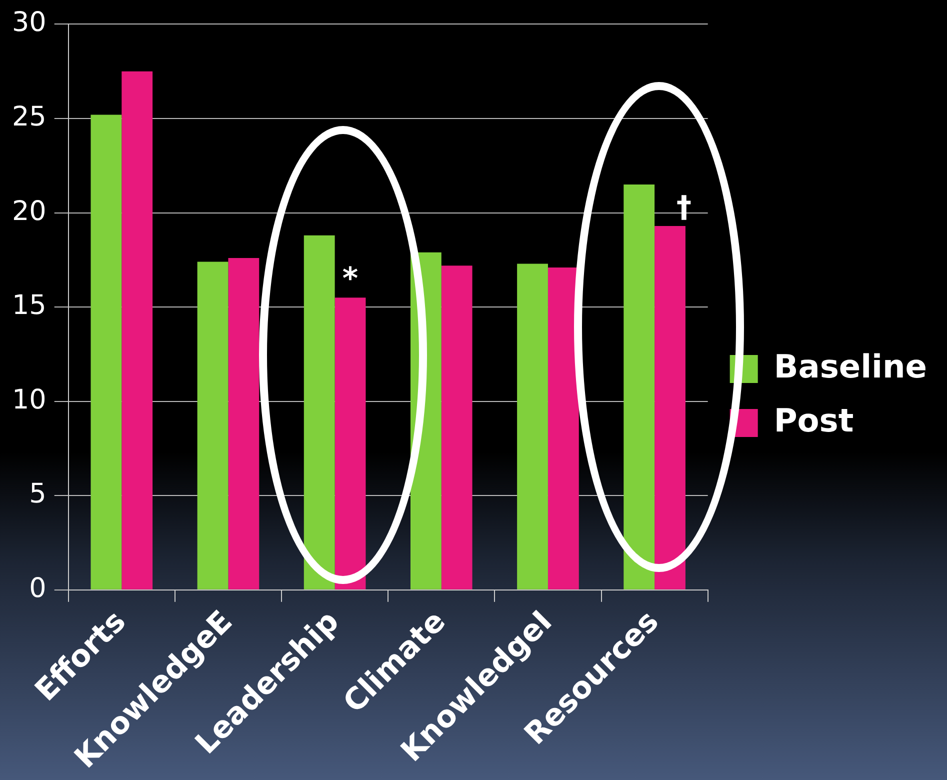  What do you see at coordinates (29, 22) in the screenshot?
I see `y-tick-label: 30` at bounding box center [29, 22].